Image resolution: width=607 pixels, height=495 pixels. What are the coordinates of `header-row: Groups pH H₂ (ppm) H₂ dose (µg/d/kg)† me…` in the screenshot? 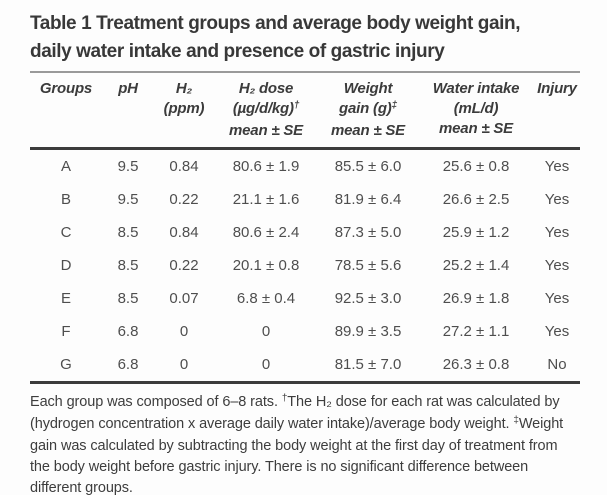 It's located at (305, 111).